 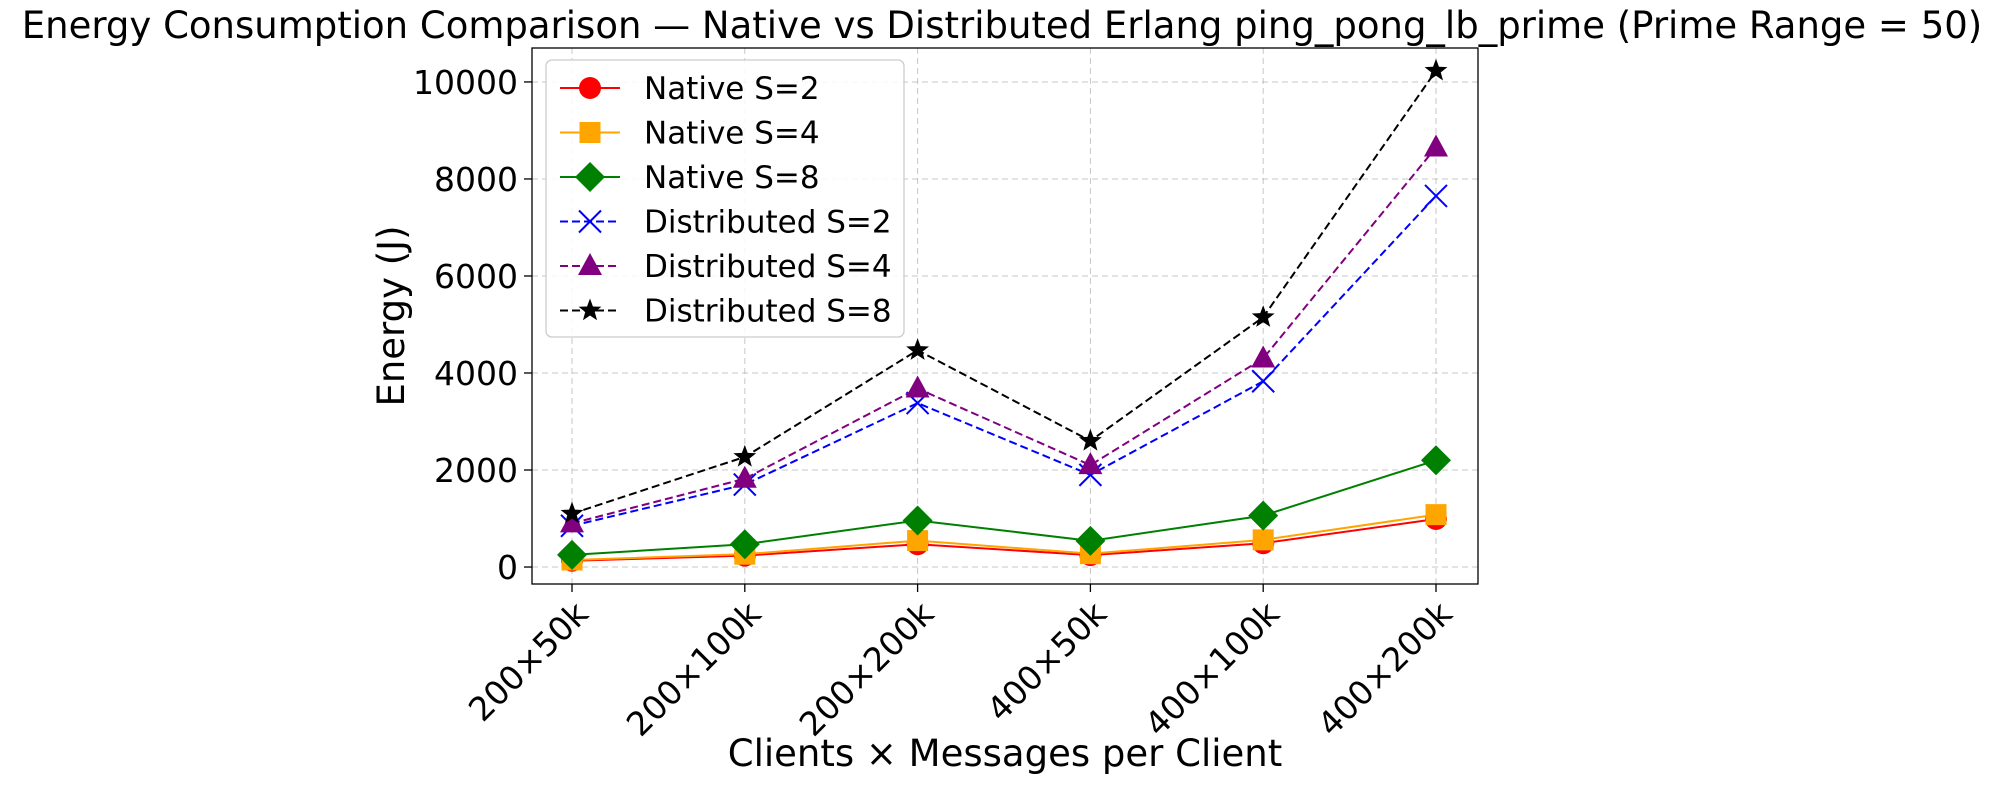 What do you see at coordinates (768, 223) in the screenshot?
I see `legend-label: Distributed S=2` at bounding box center [768, 223].